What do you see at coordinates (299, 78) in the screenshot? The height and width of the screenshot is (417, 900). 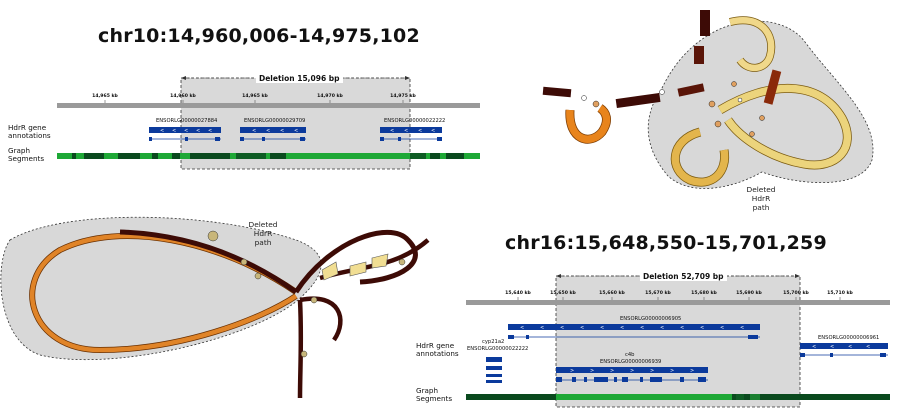 I see `panel-a-deletion-label: Deletion 15,096 bp` at bounding box center [299, 78].